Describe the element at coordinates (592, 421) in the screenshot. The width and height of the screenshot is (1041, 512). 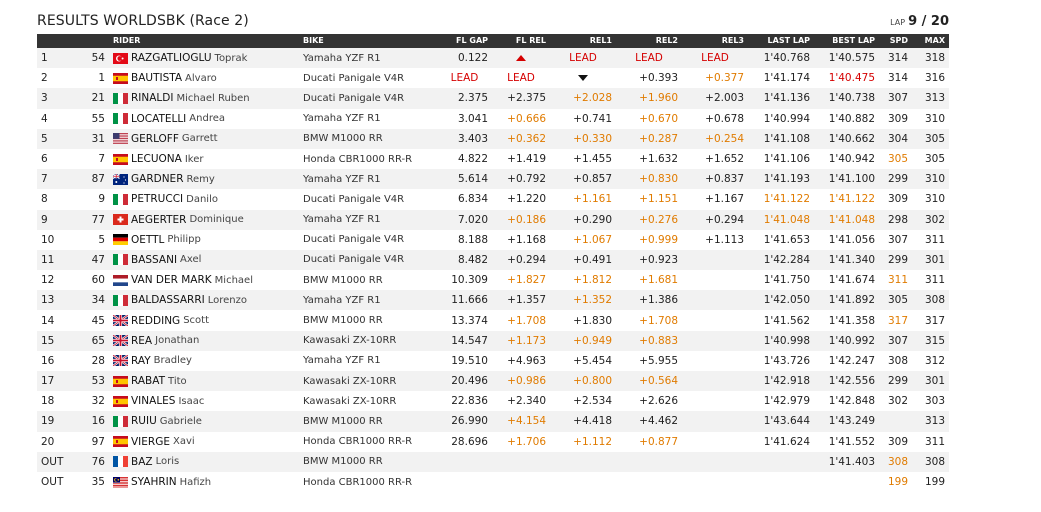
I see `rel1-cell: +4.418` at that location.